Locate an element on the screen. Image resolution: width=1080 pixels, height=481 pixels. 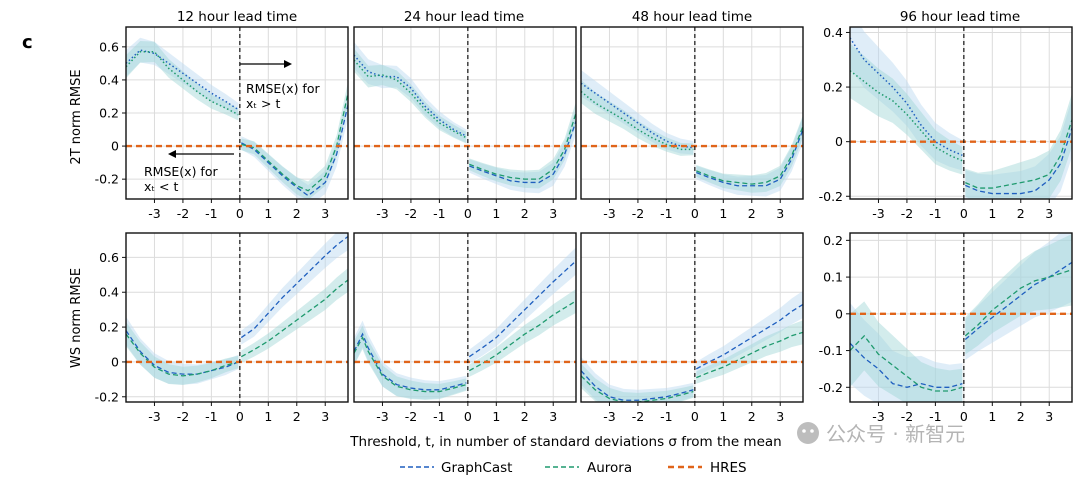
legend-label-graphcast: GraphCast is located at coordinates (476, 468).